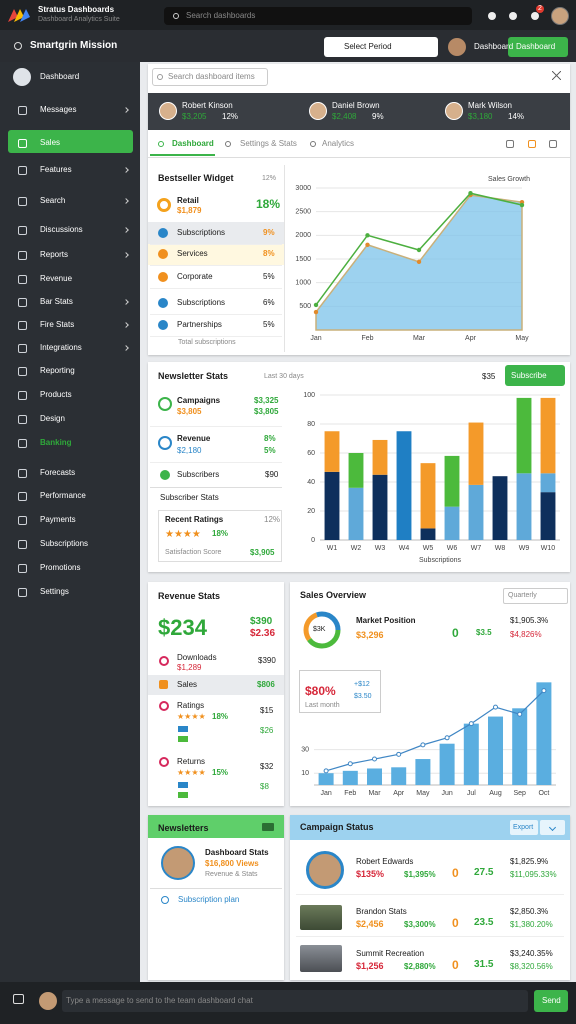  I want to click on x-tick-label: Apr, so click(471, 338).